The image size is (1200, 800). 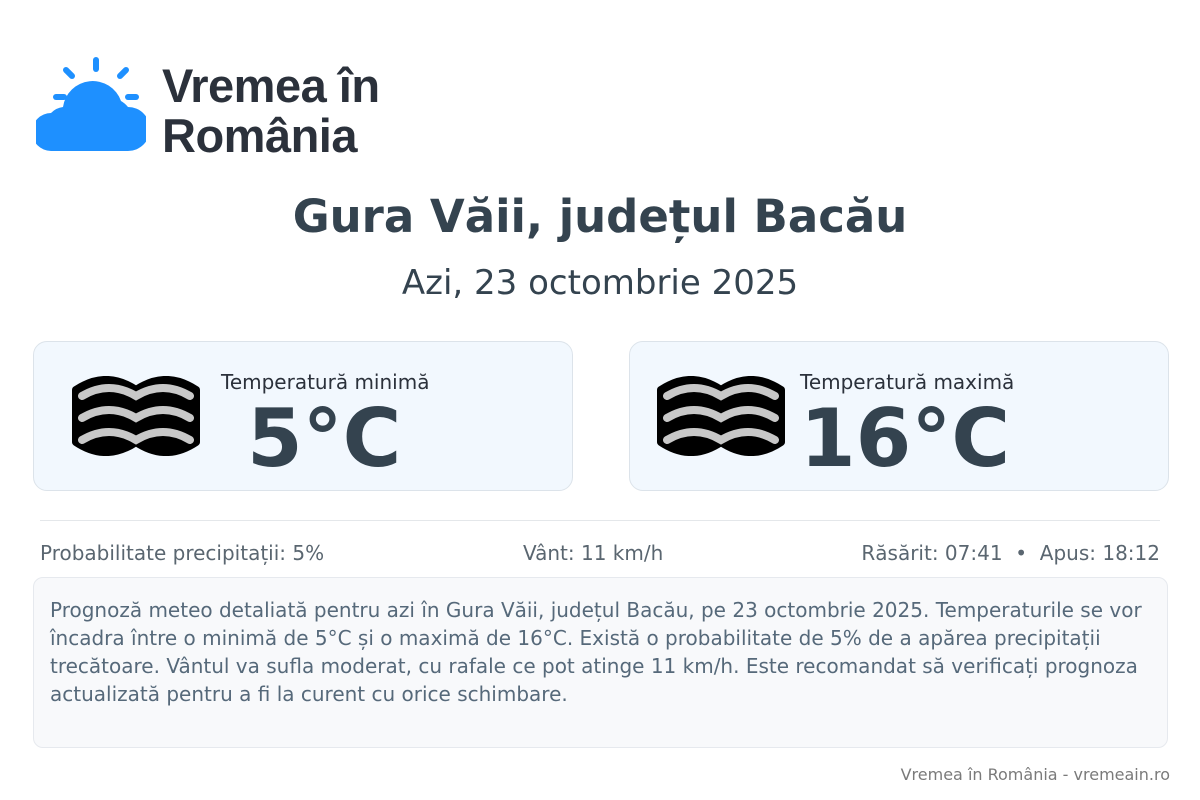 I want to click on brand-logo: Vremea în România, so click(x=208, y=108).